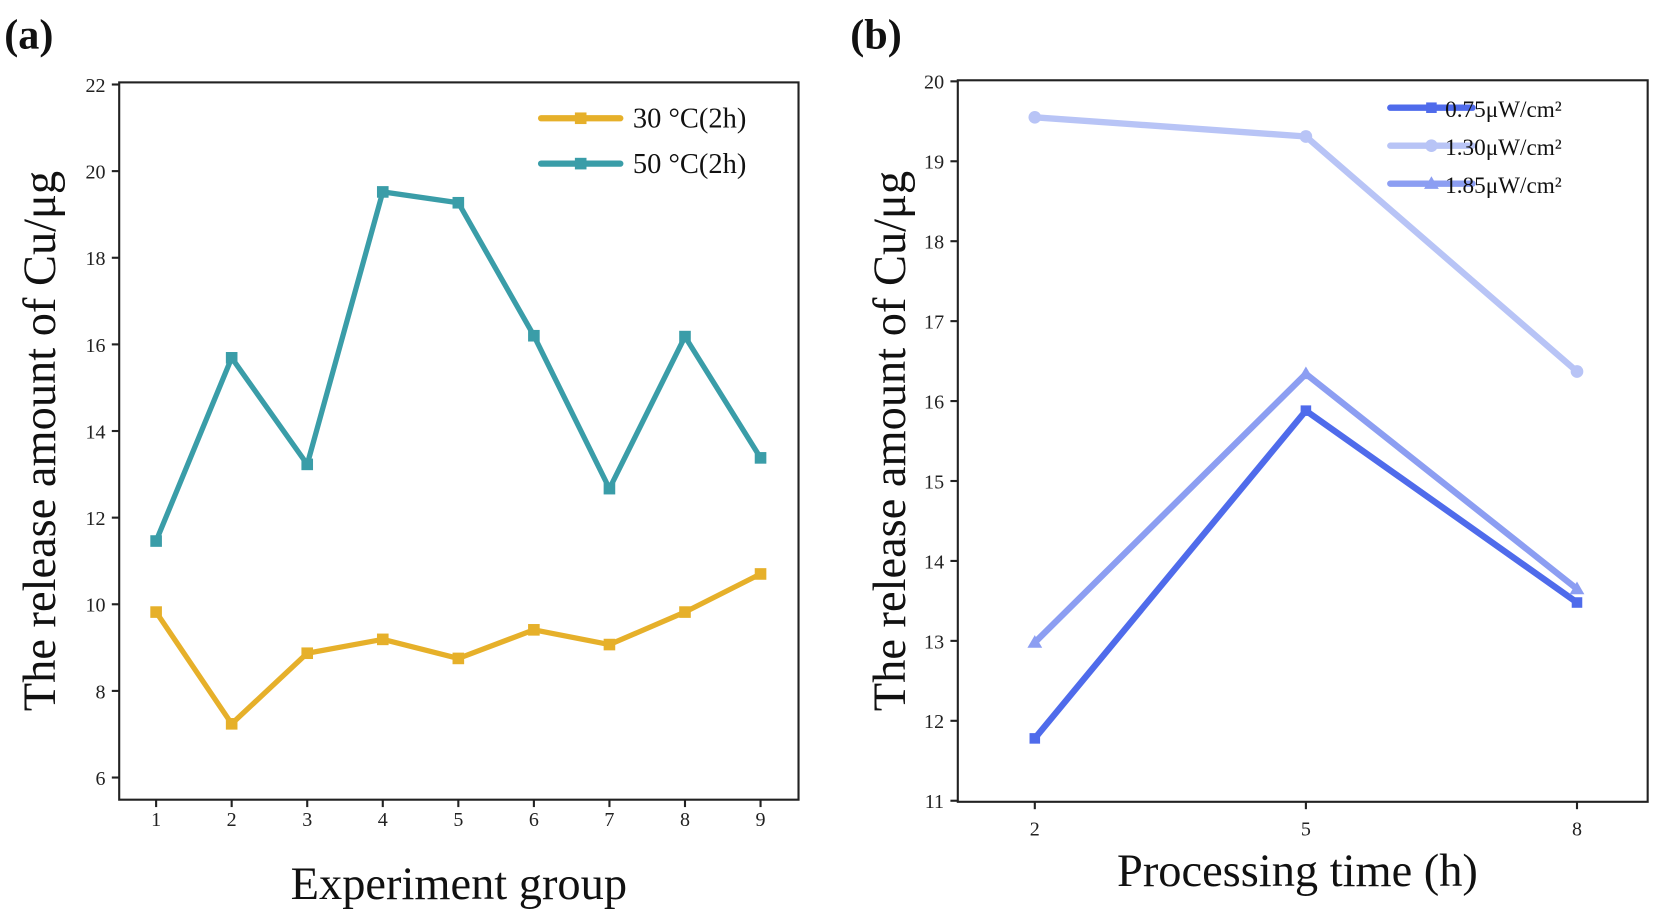 Image resolution: width=1654 pixels, height=919 pixels. What do you see at coordinates (1297, 871) in the screenshot?
I see `x-axis-label-b: Processing time (h)` at bounding box center [1297, 871].